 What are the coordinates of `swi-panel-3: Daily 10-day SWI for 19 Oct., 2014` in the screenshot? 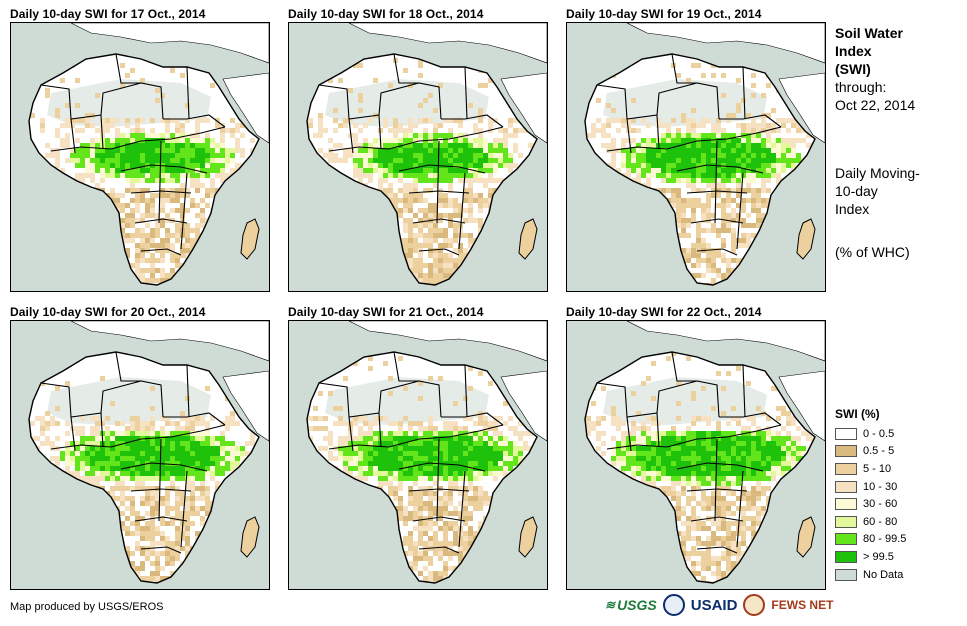 It's located at (696, 149).